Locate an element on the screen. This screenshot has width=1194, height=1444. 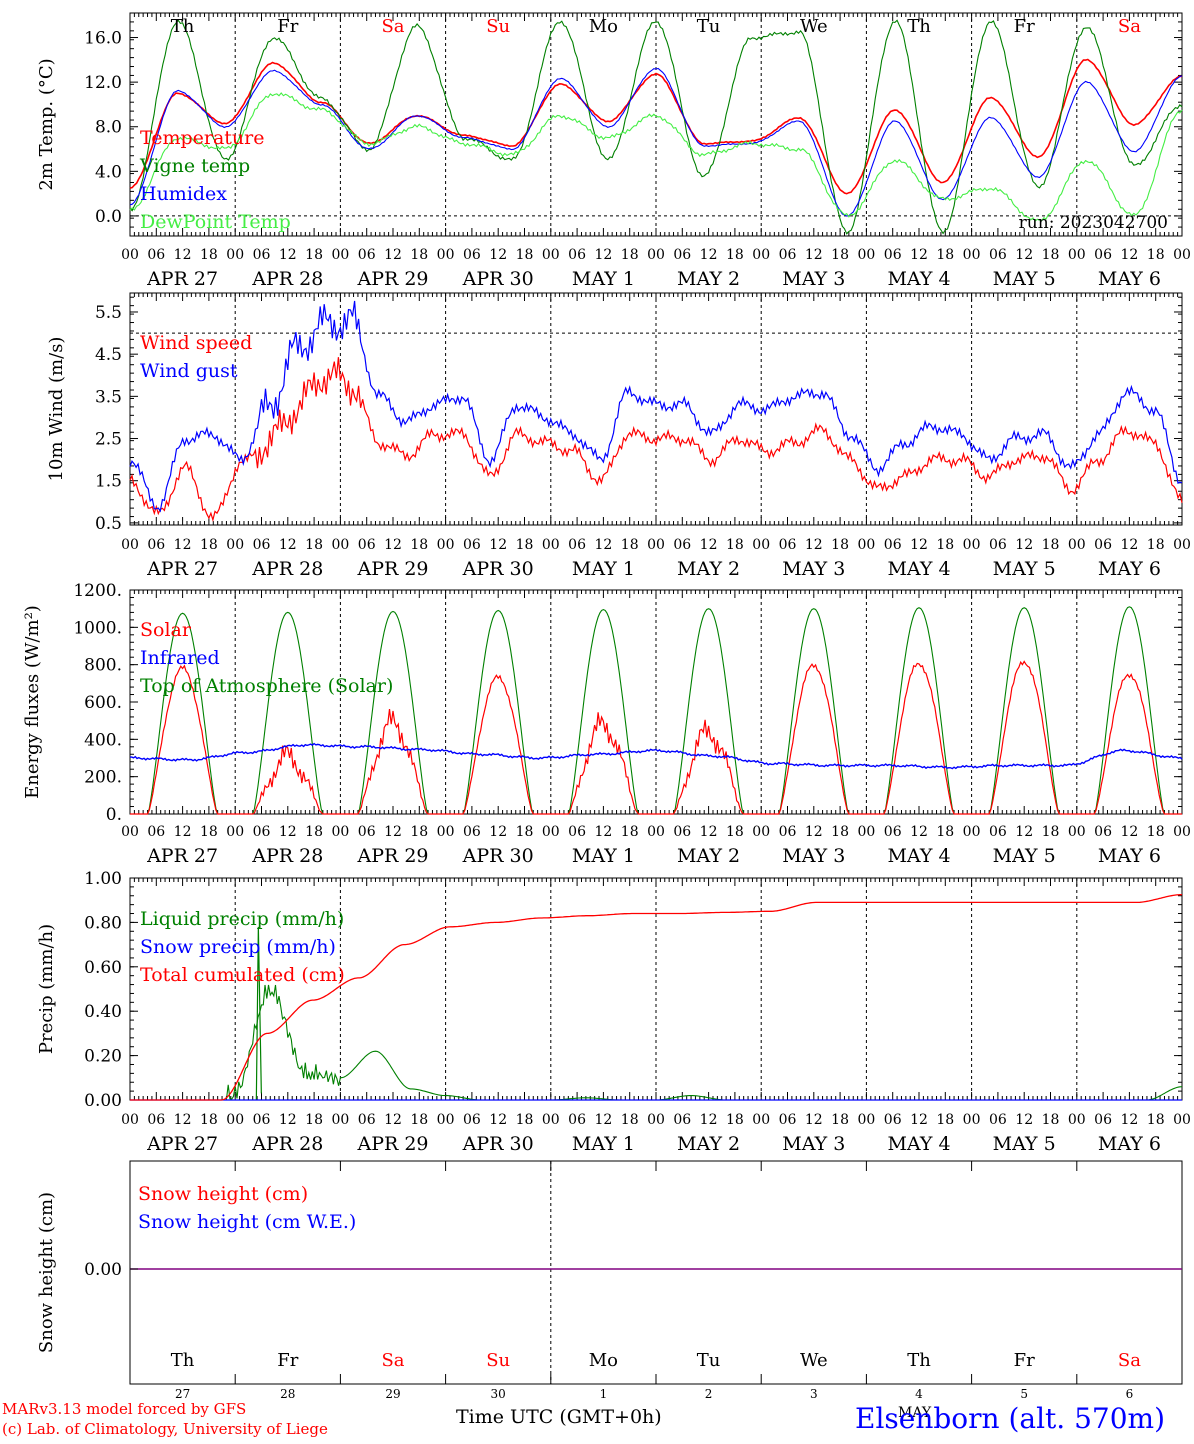
temp-day-name: Th is located at coordinates (183, 26).